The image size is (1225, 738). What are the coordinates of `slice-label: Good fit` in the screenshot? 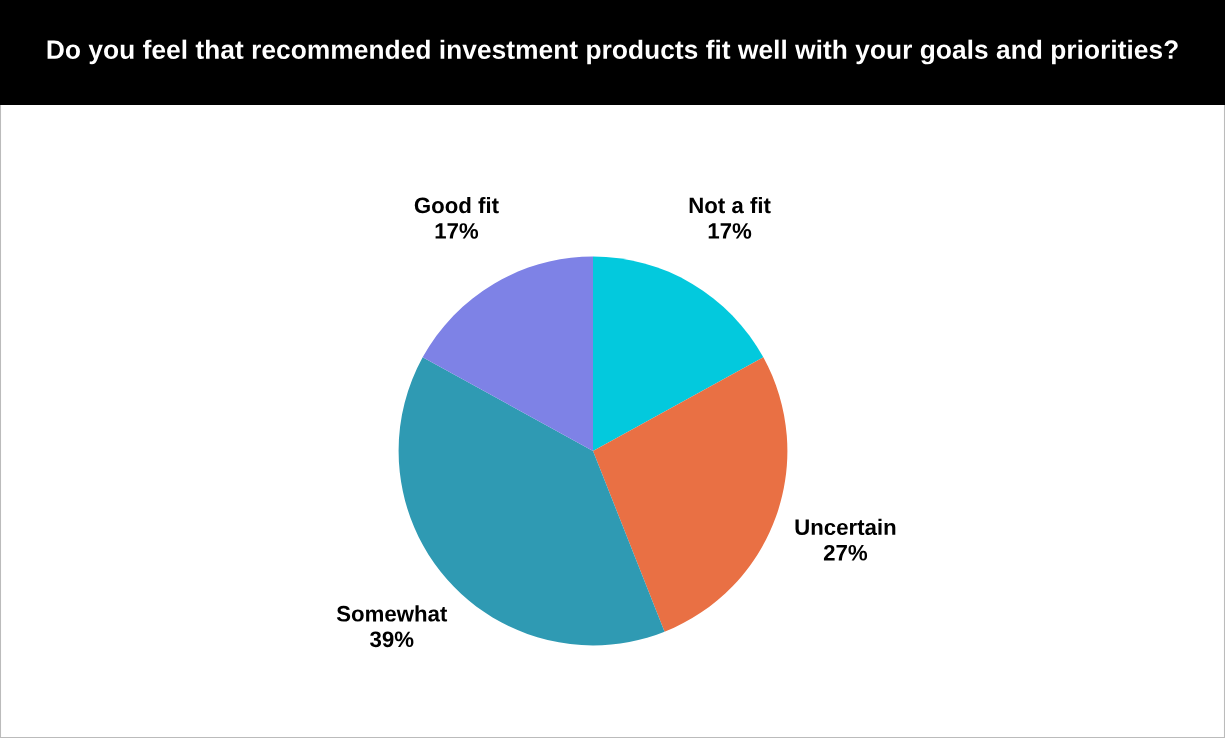 It's located at (456, 205).